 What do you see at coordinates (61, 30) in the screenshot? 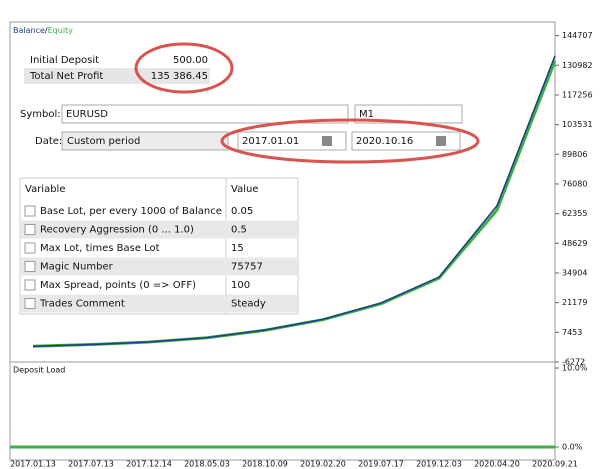
I see `legend-entry: Equity` at bounding box center [61, 30].